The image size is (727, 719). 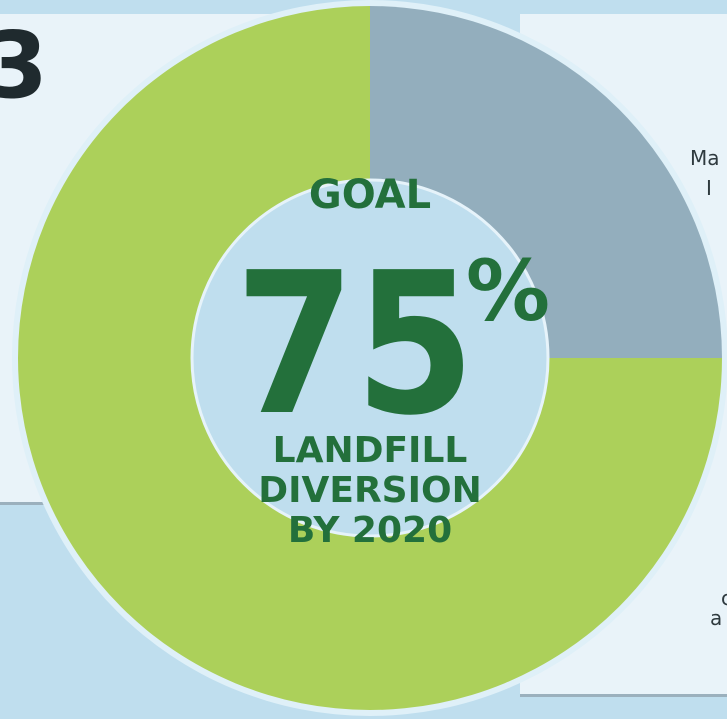 I want to click on goal-percent-sign: %, so click(x=508, y=291).